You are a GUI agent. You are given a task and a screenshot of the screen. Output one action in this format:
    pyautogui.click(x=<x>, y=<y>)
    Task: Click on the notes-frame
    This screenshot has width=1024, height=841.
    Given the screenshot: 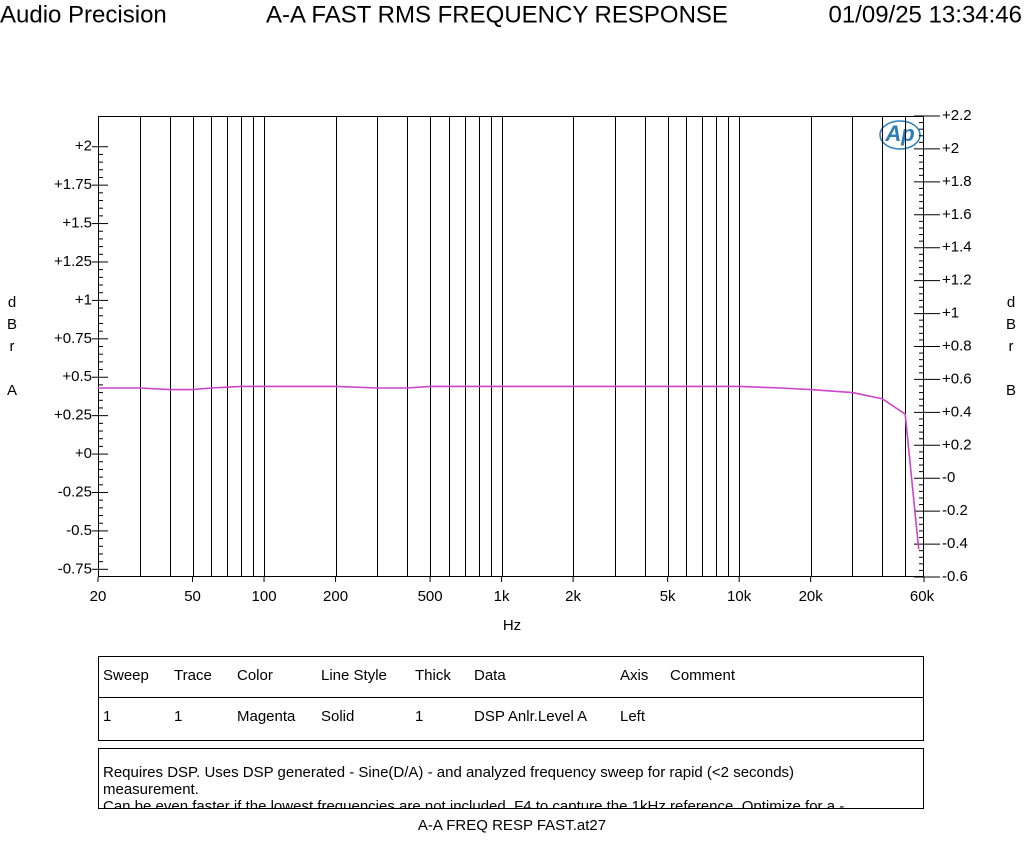 What is the action you would take?
    pyautogui.click(x=511, y=778)
    